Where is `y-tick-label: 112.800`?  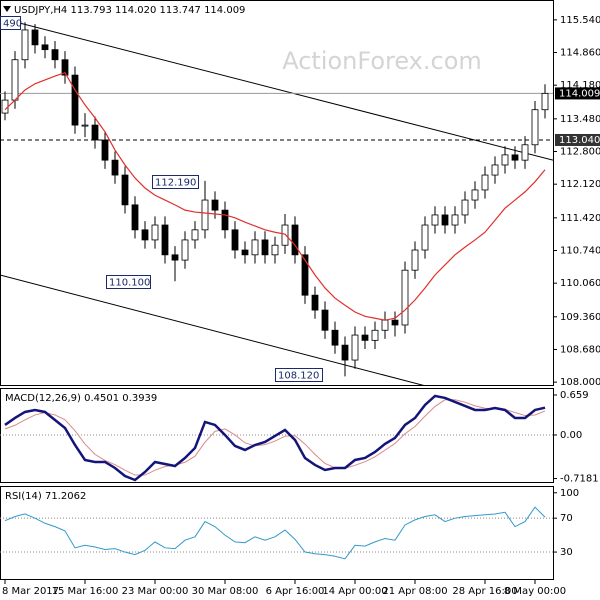 y-tick-label: 112.800 is located at coordinates (580, 152).